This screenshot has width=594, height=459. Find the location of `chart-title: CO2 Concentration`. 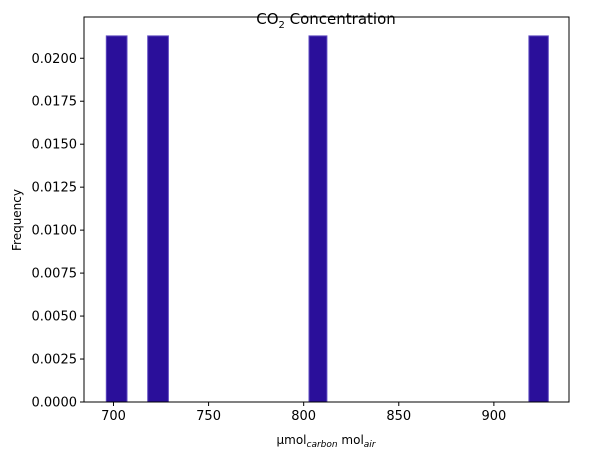

chart-title: CO2 Concentration is located at coordinates (326, 20).